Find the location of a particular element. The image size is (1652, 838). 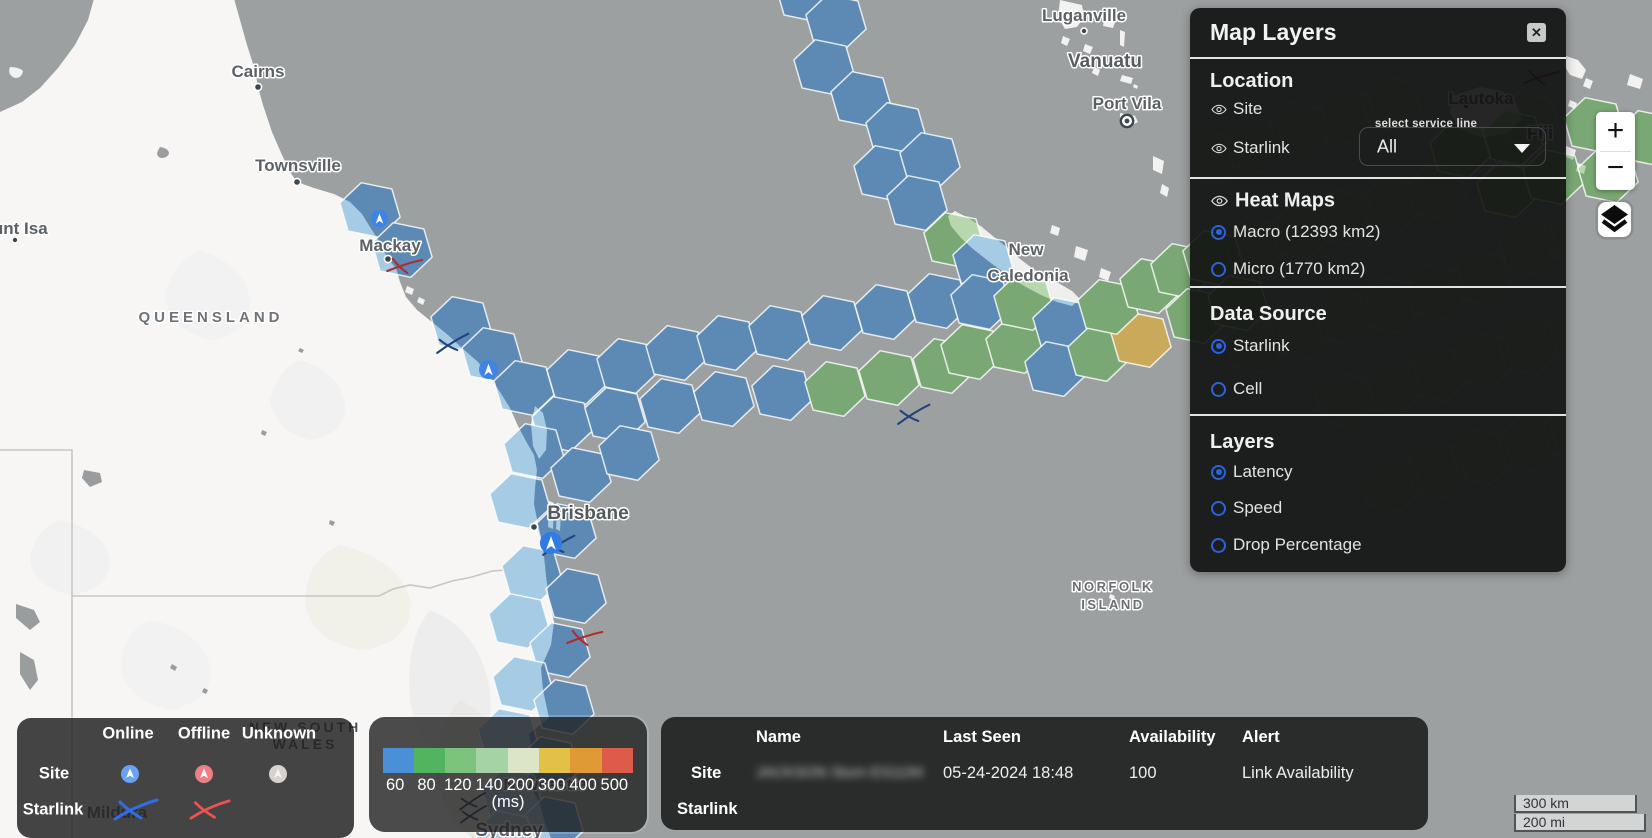

svg-text: Port Vila is located at coordinates (1127, 103).